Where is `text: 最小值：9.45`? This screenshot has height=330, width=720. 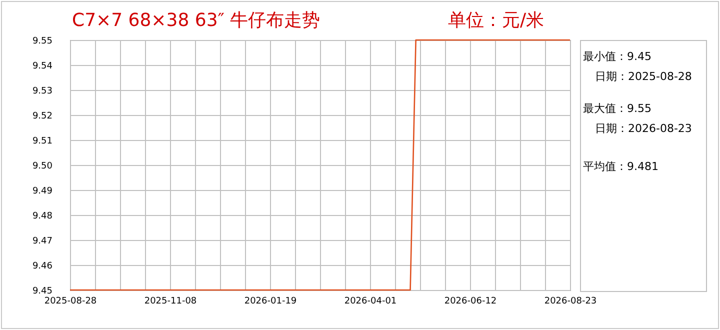
text: 最小值：9.45 is located at coordinates (617, 56).